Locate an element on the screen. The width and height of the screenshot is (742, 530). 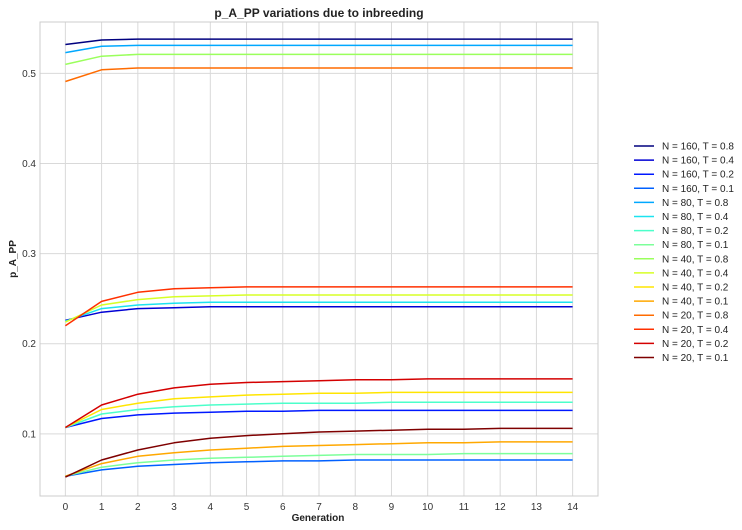
y-axis-title: p_A_PP is located at coordinates (13, 259).